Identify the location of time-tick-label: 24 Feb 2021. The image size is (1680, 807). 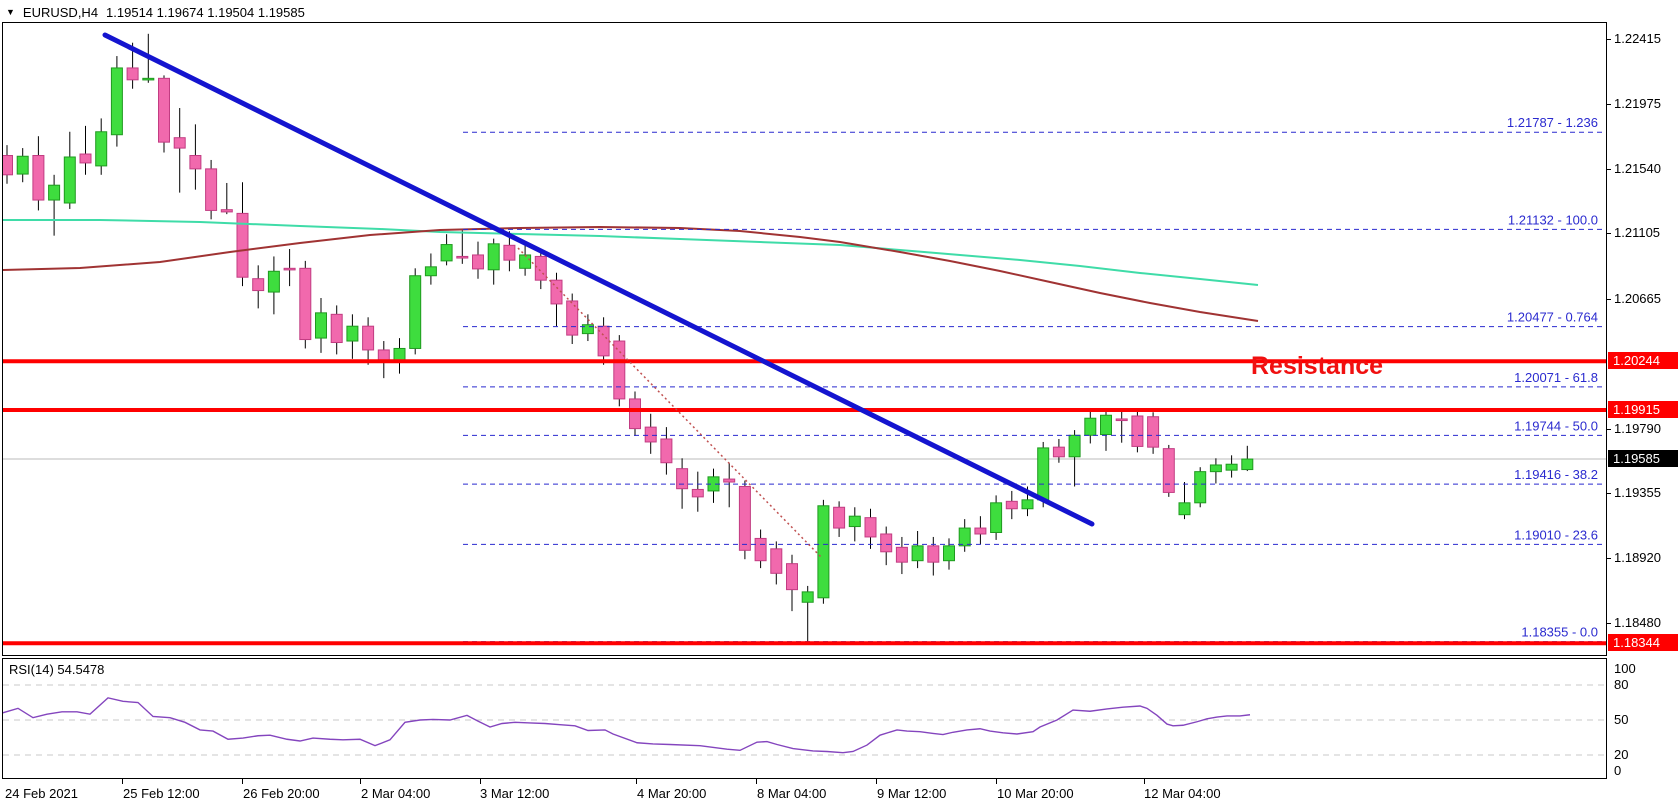
(42, 793).